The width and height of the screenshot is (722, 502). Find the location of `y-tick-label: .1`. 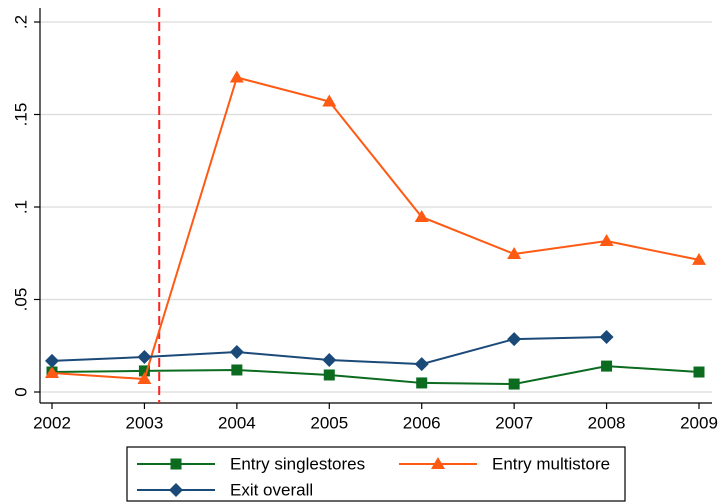

y-tick-label: .1 is located at coordinates (20, 207).